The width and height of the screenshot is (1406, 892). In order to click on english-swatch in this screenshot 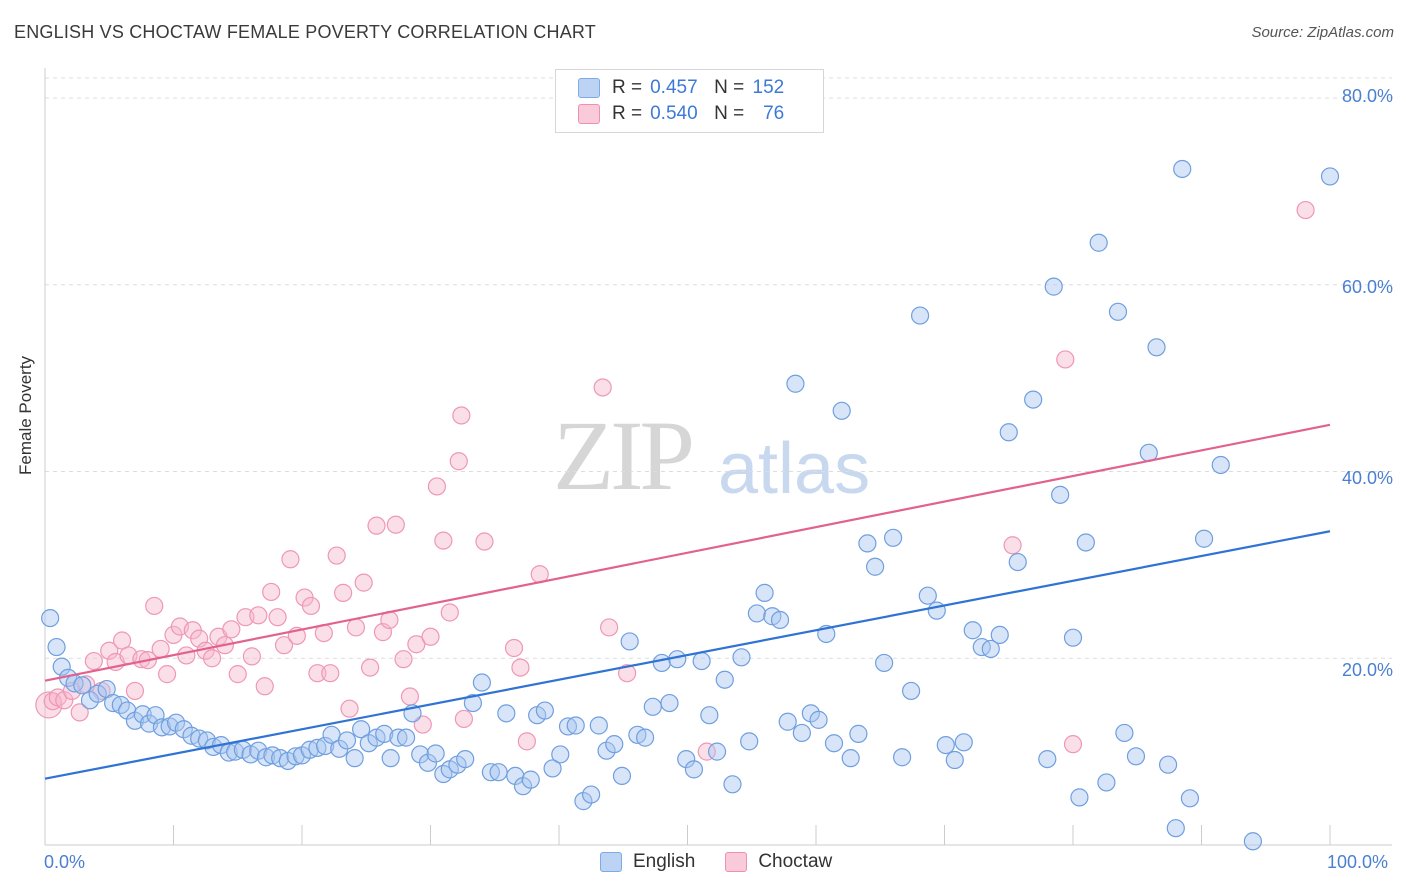, I will do `click(589, 88)`.